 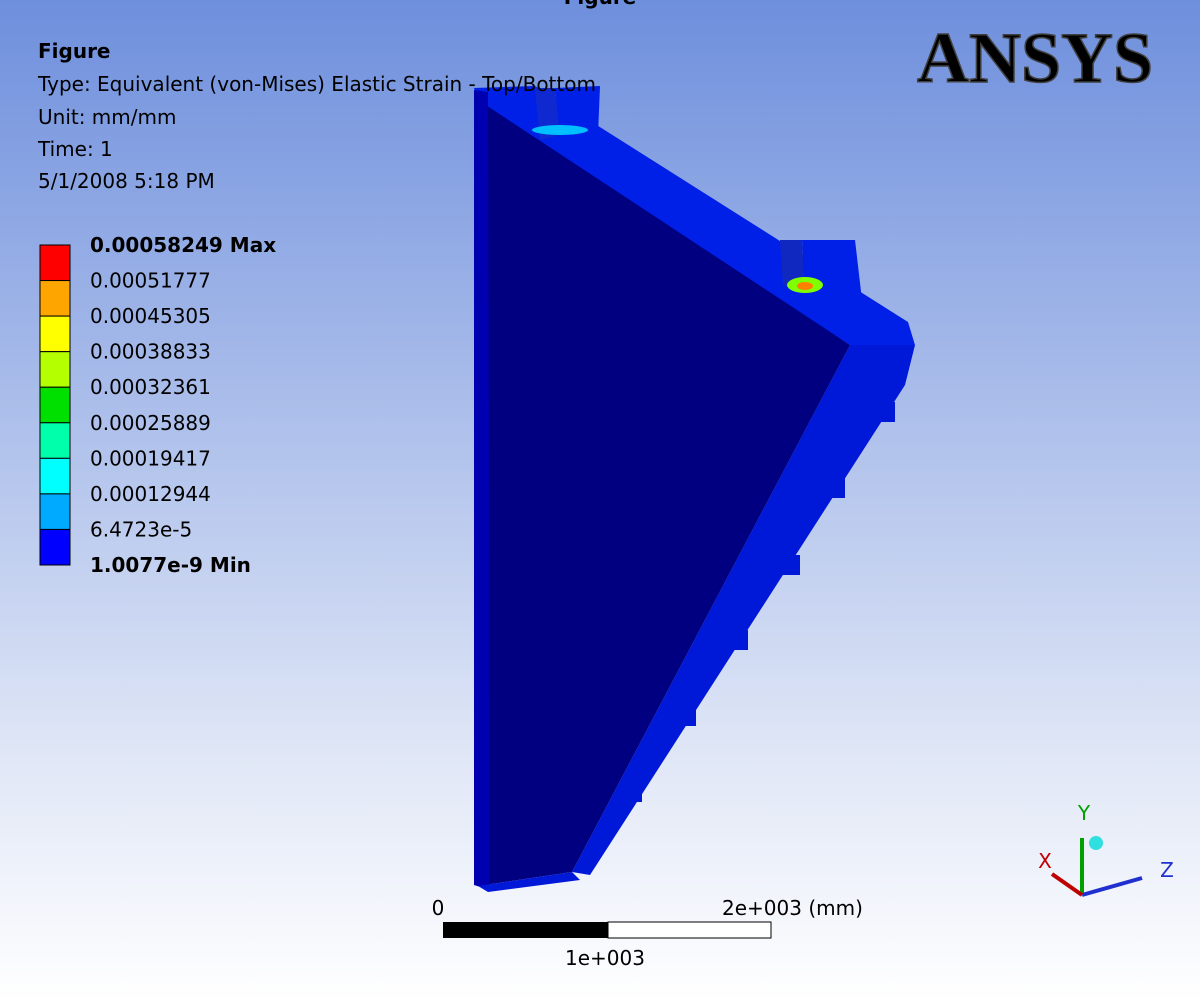 What do you see at coordinates (150, 458) in the screenshot?
I see `legend-label: 0.00019417` at bounding box center [150, 458].